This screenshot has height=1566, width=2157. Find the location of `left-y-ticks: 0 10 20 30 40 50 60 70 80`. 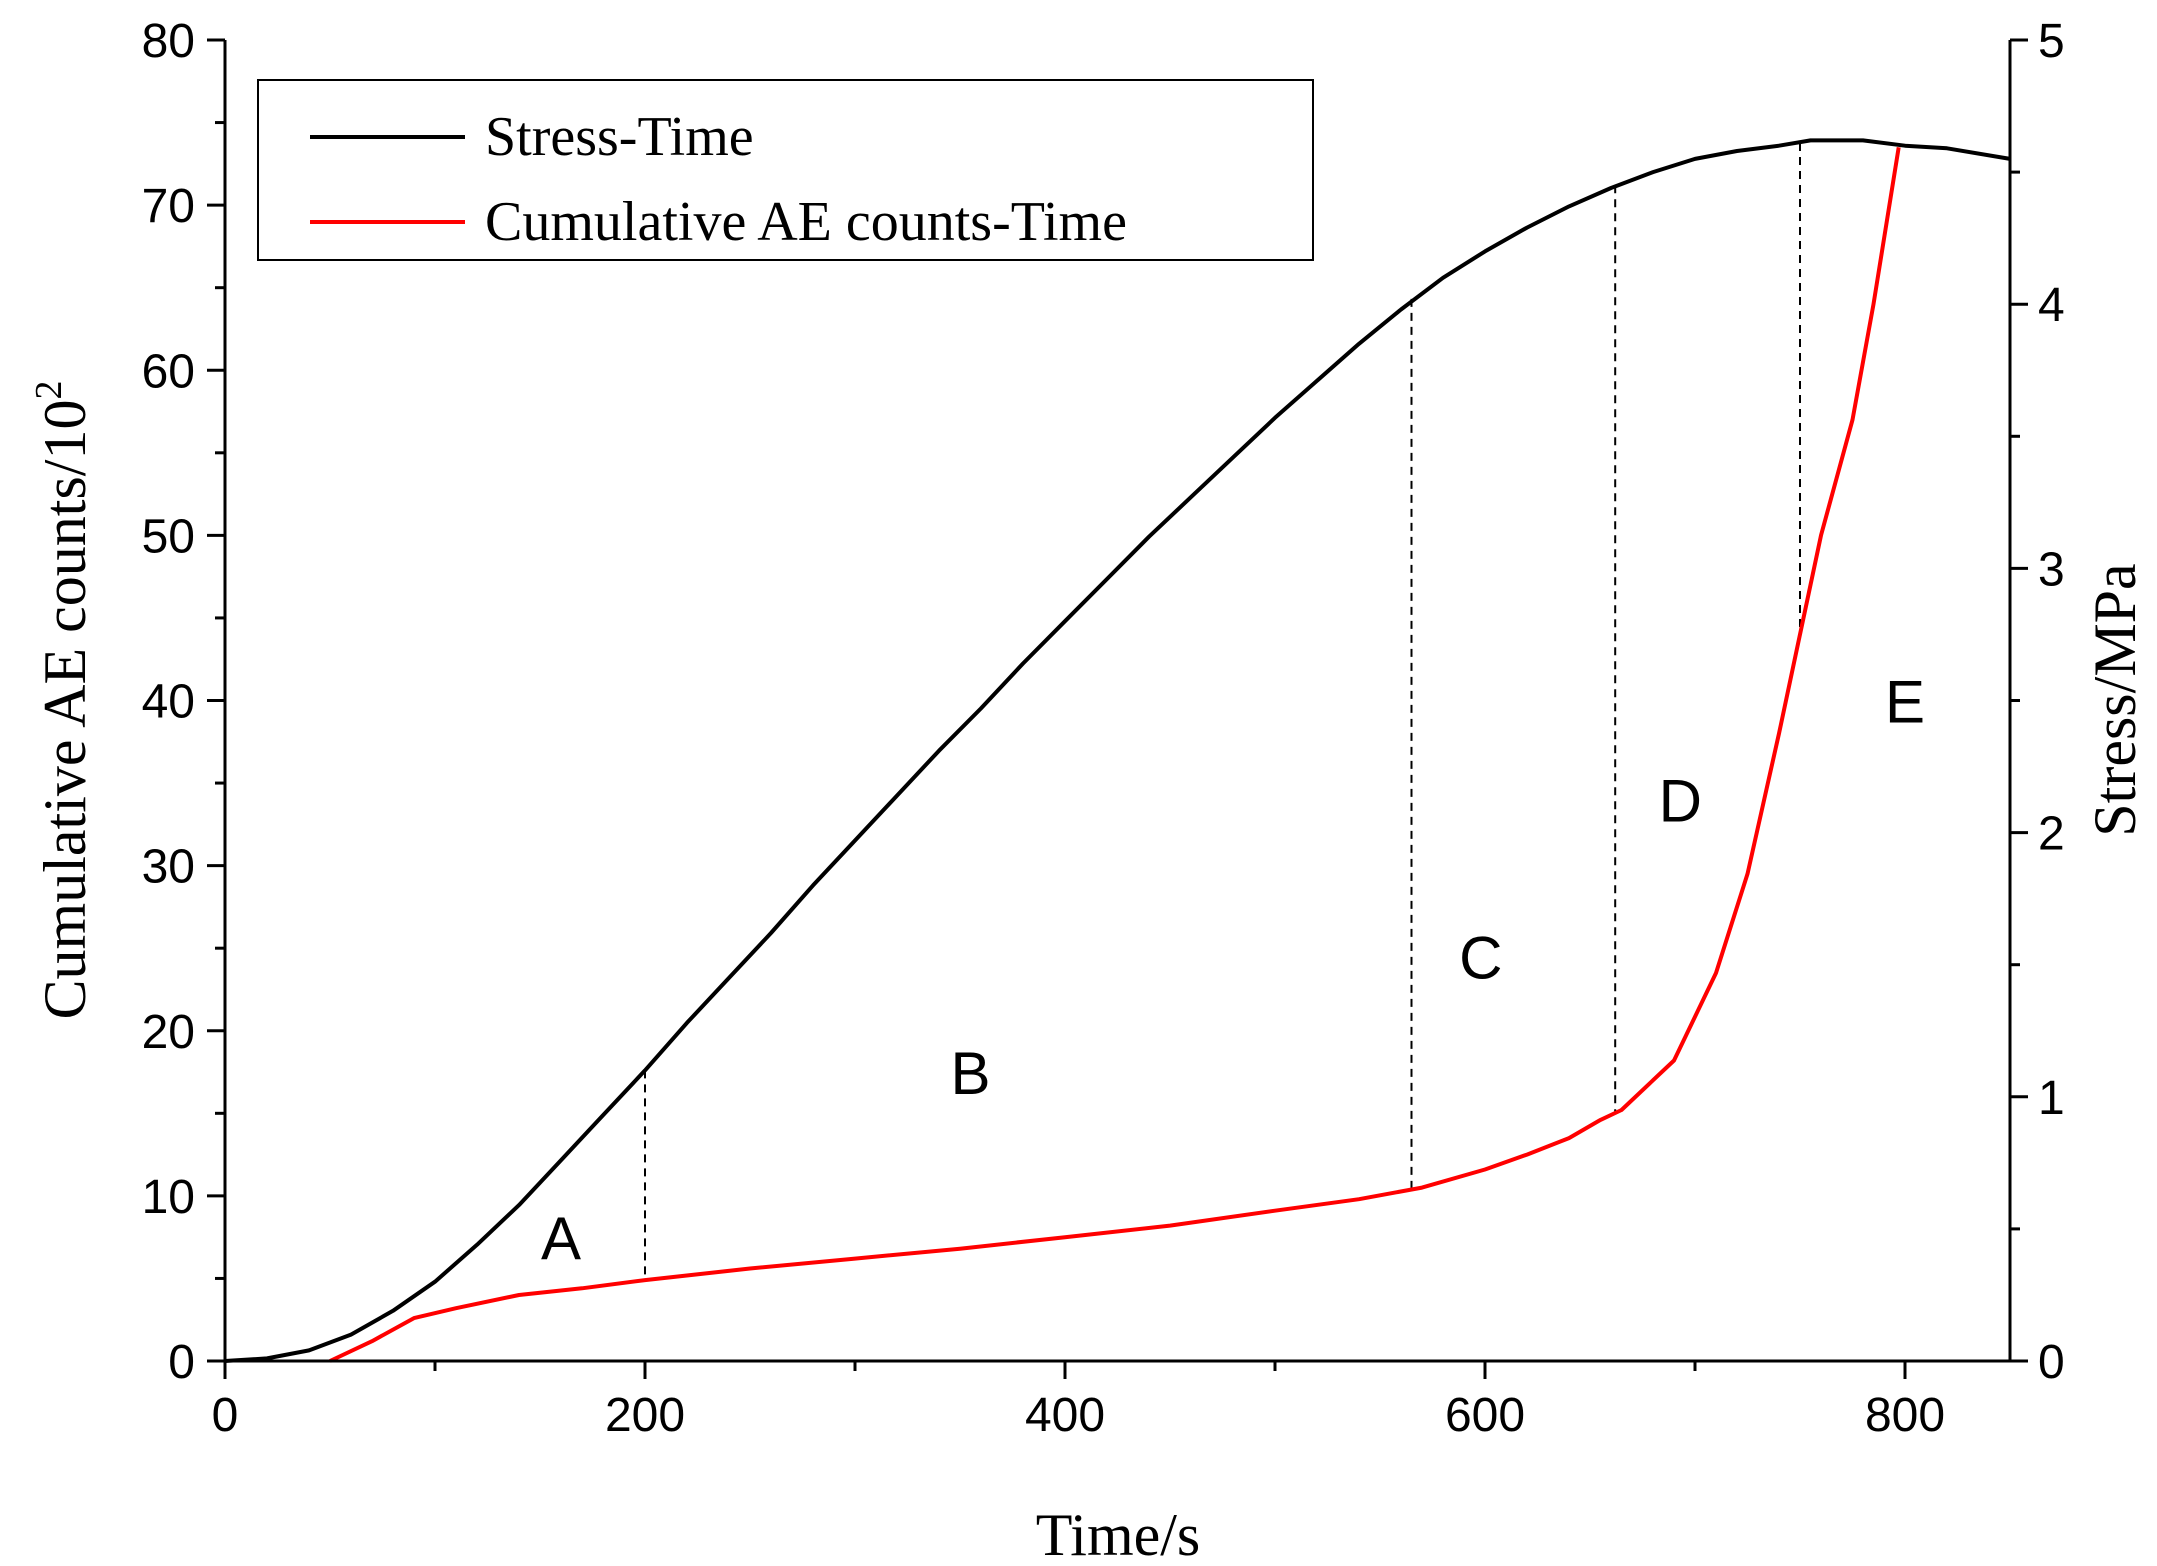

left-y-ticks: 0 10 20 30 40 50 60 70 80 is located at coordinates (183, 702).